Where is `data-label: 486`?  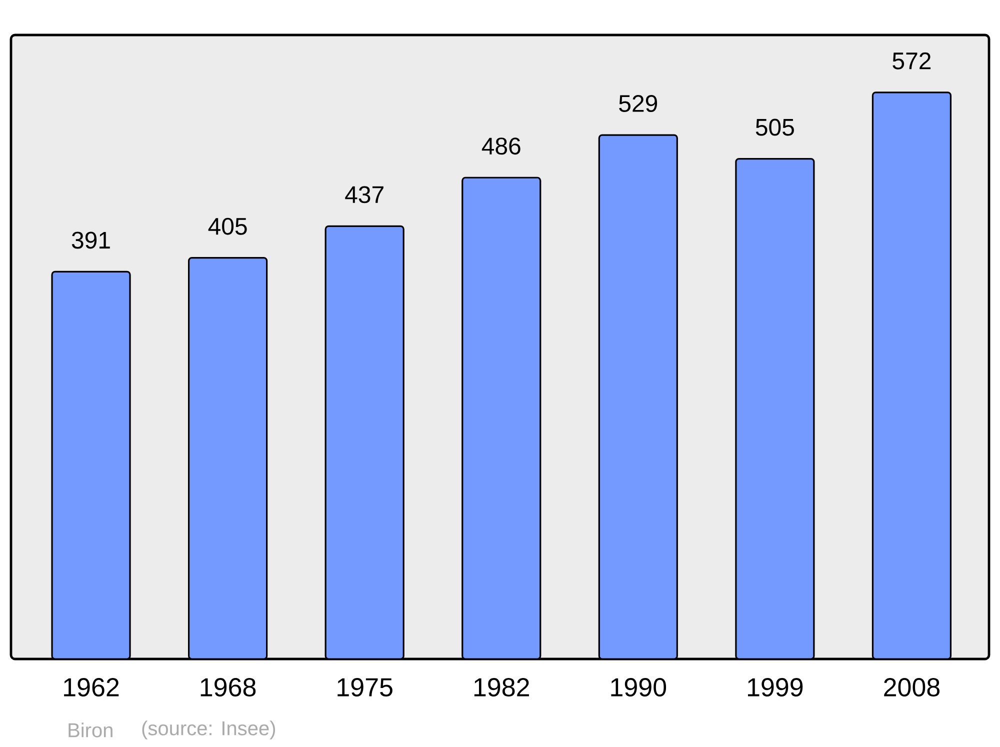
data-label: 486 is located at coordinates (501, 146).